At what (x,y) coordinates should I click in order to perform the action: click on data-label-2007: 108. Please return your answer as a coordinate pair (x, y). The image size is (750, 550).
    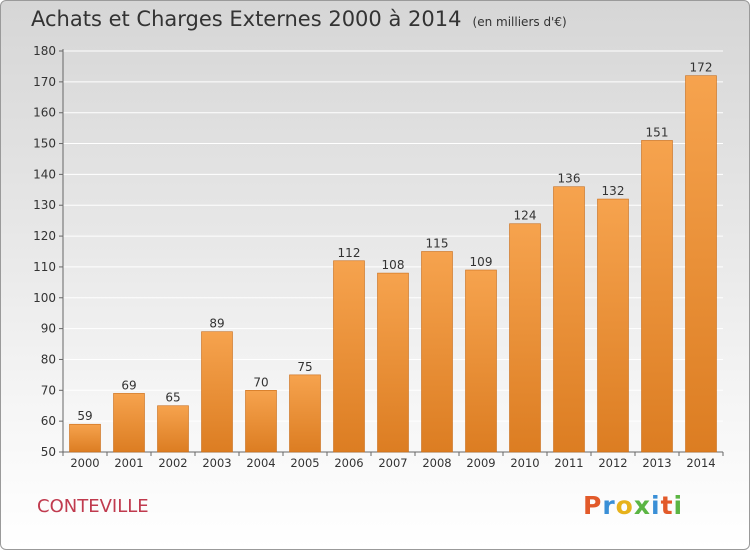
    Looking at the image, I should click on (393, 265).